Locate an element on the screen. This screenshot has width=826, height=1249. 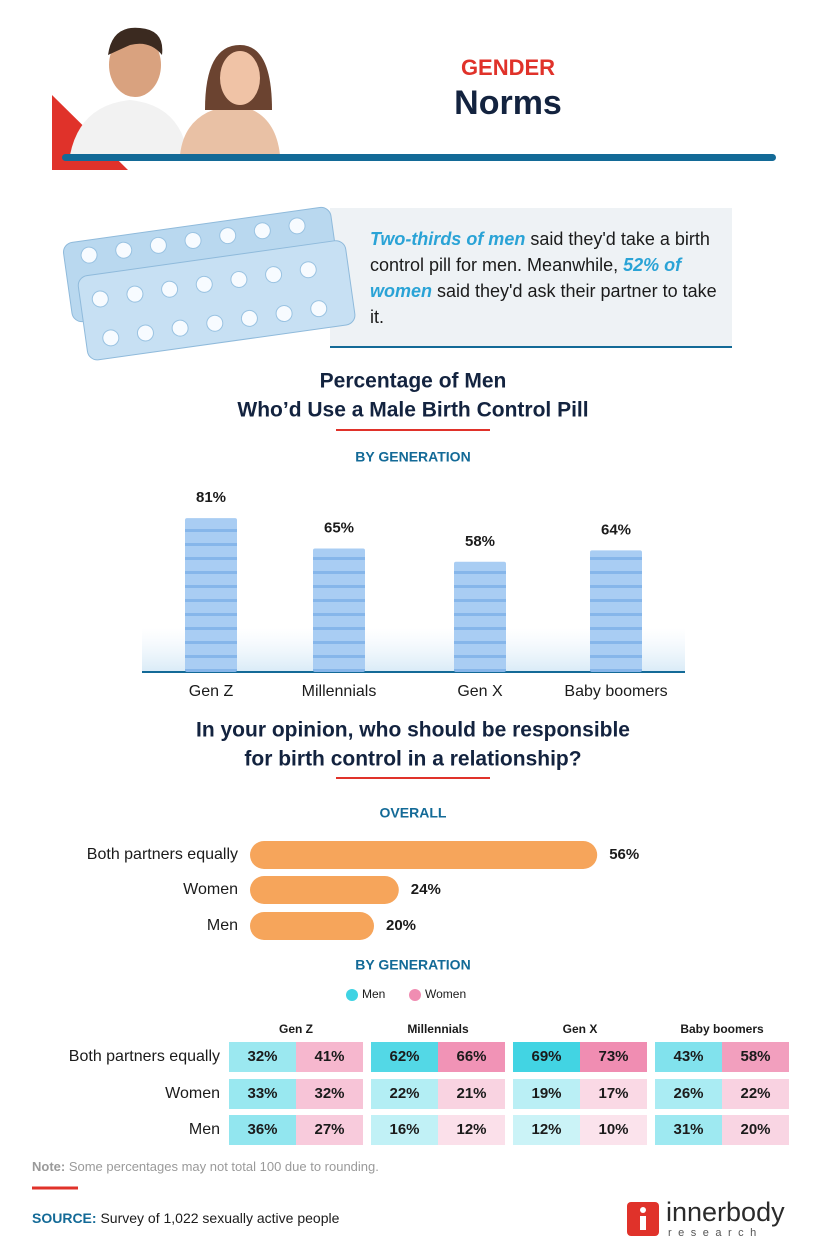
value-label: 81% is located at coordinates (211, 497).